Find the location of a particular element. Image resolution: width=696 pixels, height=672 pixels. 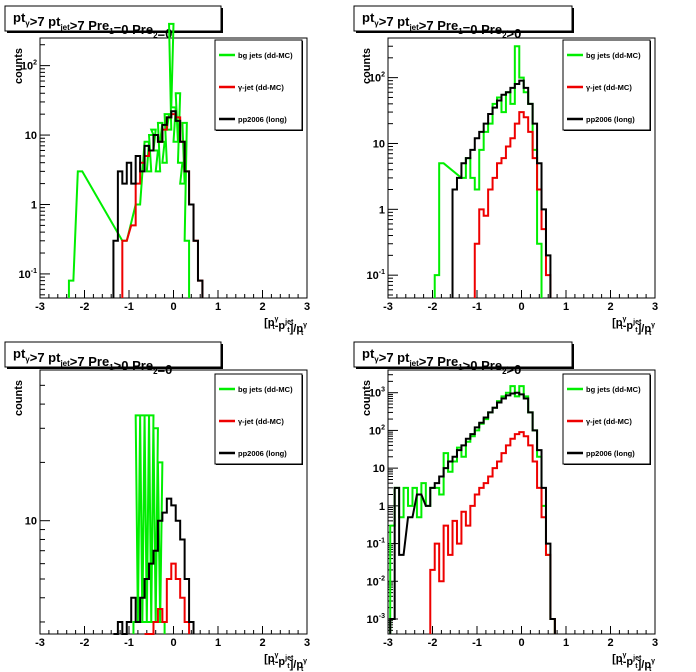

y-axis: 10 is located at coordinates (37, 496).